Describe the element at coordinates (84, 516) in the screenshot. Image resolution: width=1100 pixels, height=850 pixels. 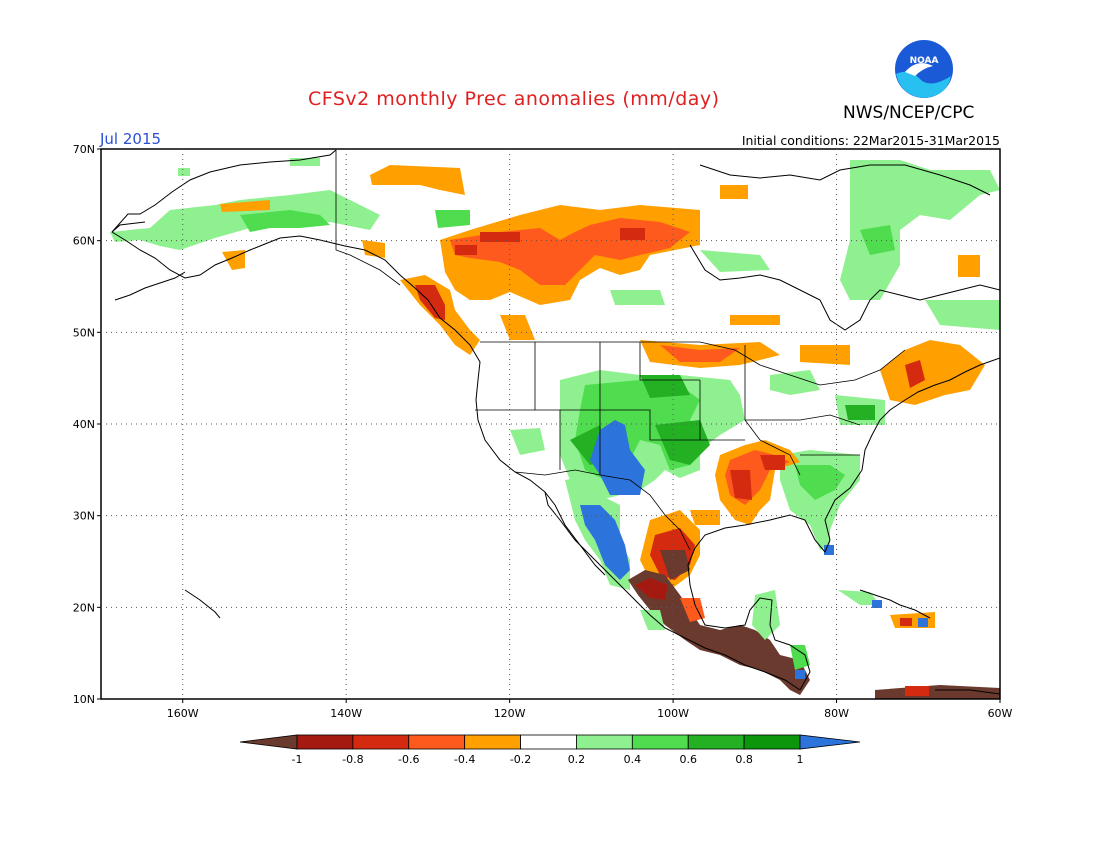
I see `lat-label: 30N` at that location.